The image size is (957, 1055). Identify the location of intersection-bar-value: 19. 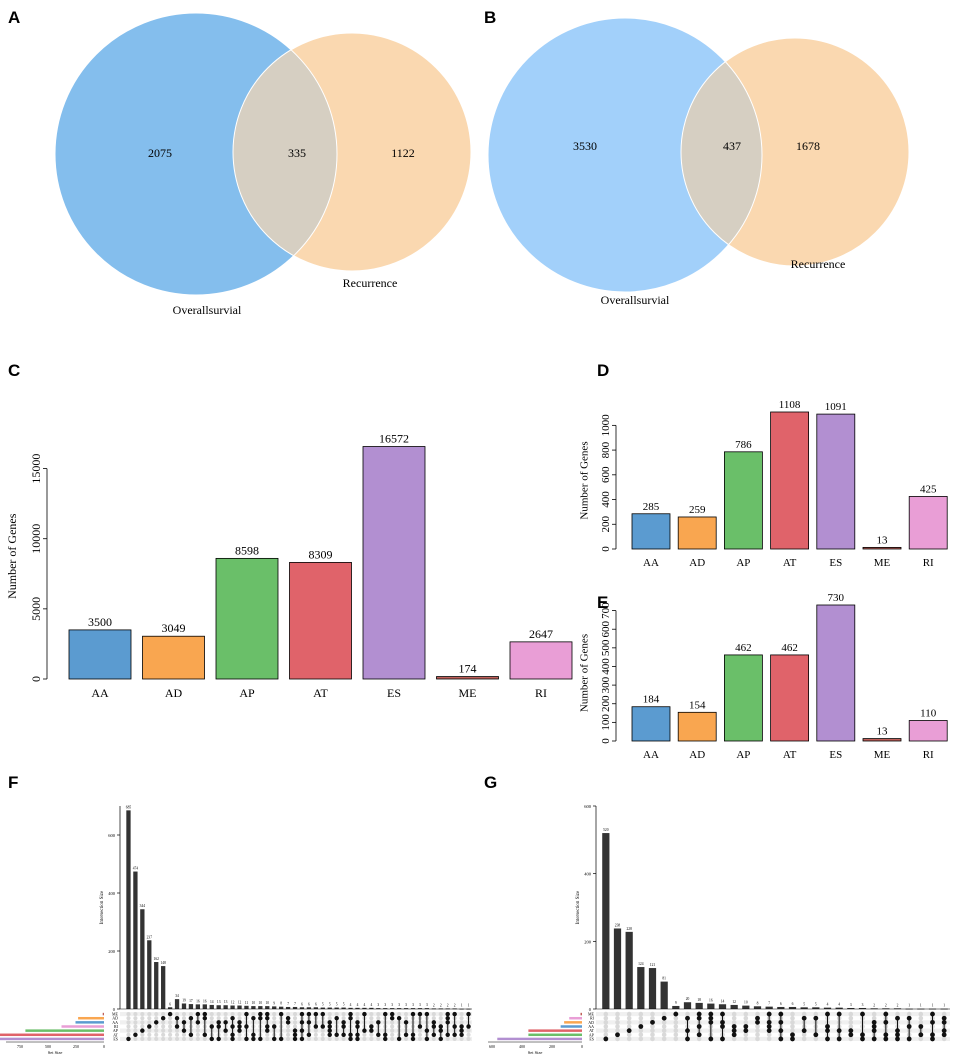
(184, 1000).